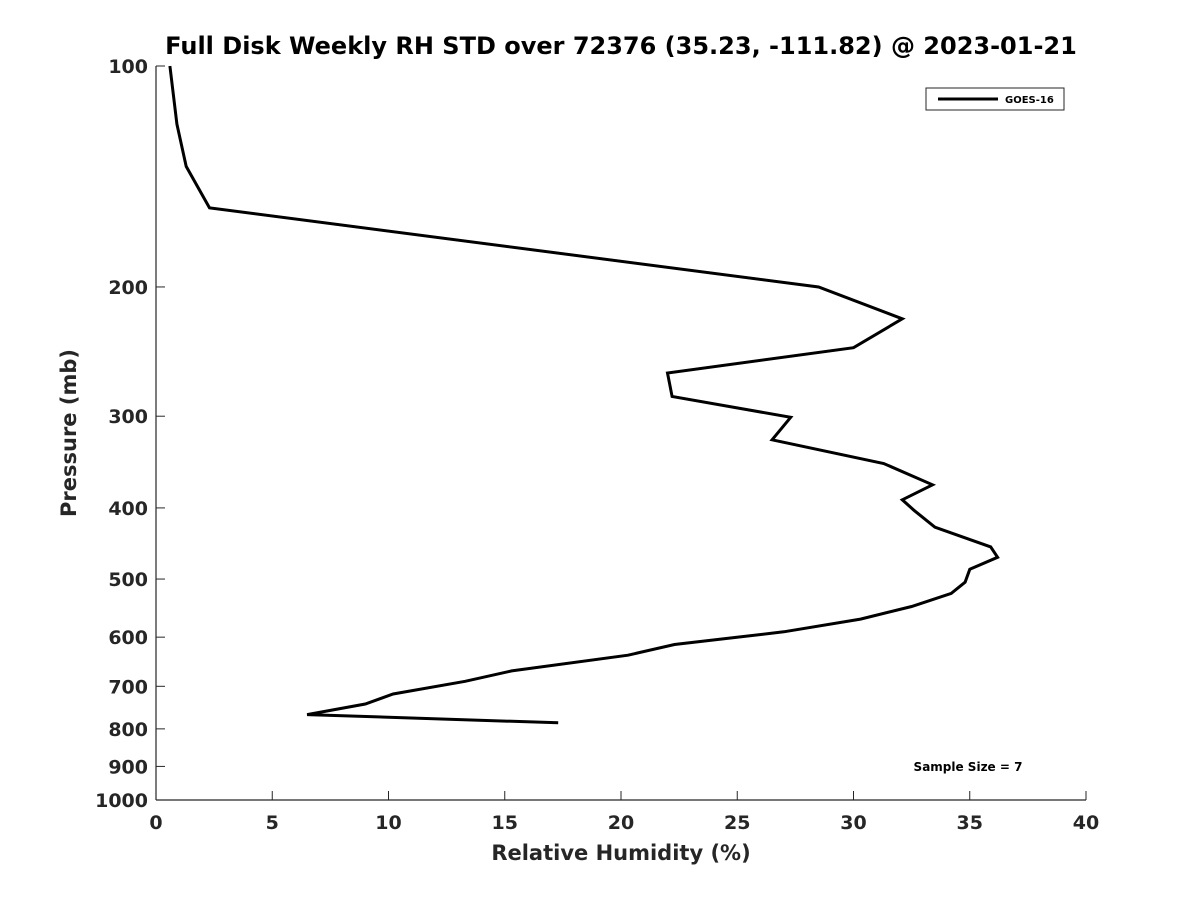 This screenshot has height=900, width=1200. I want to click on y-tick-label: 800, so click(128, 730).